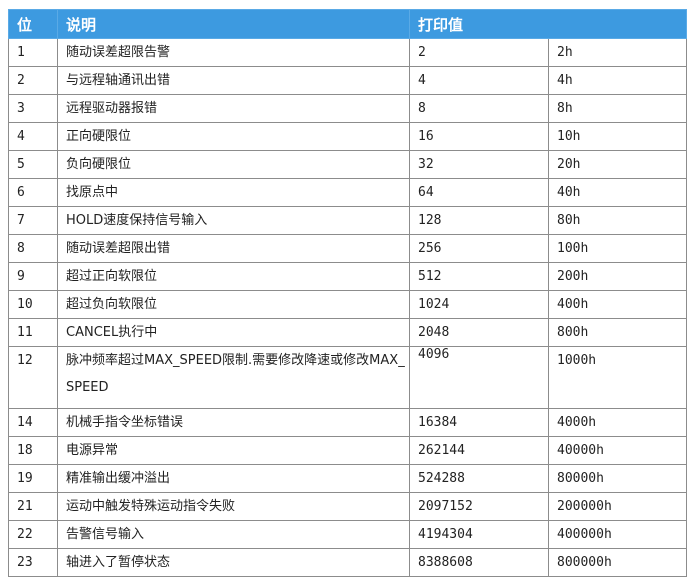 This screenshot has height=583, width=694. Describe the element at coordinates (233, 24) in the screenshot. I see `header-description: 说明` at that location.